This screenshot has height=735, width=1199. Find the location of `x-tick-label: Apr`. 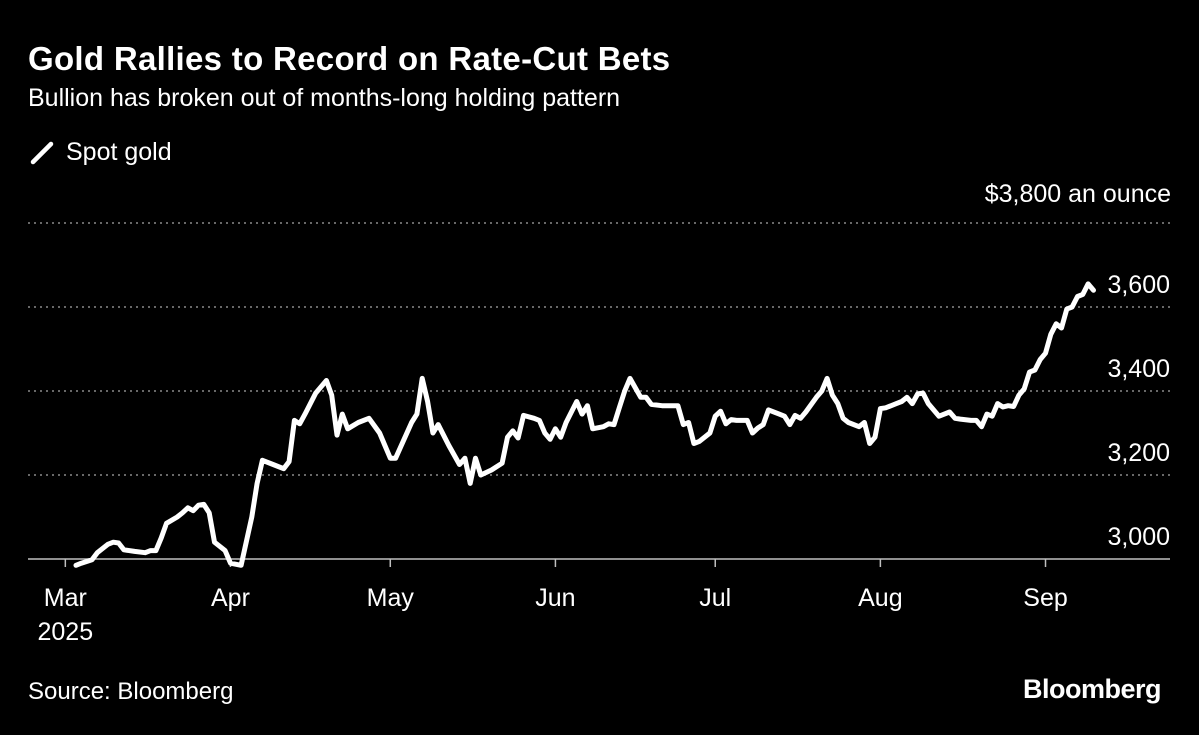

x-tick-label: Apr is located at coordinates (230, 598).